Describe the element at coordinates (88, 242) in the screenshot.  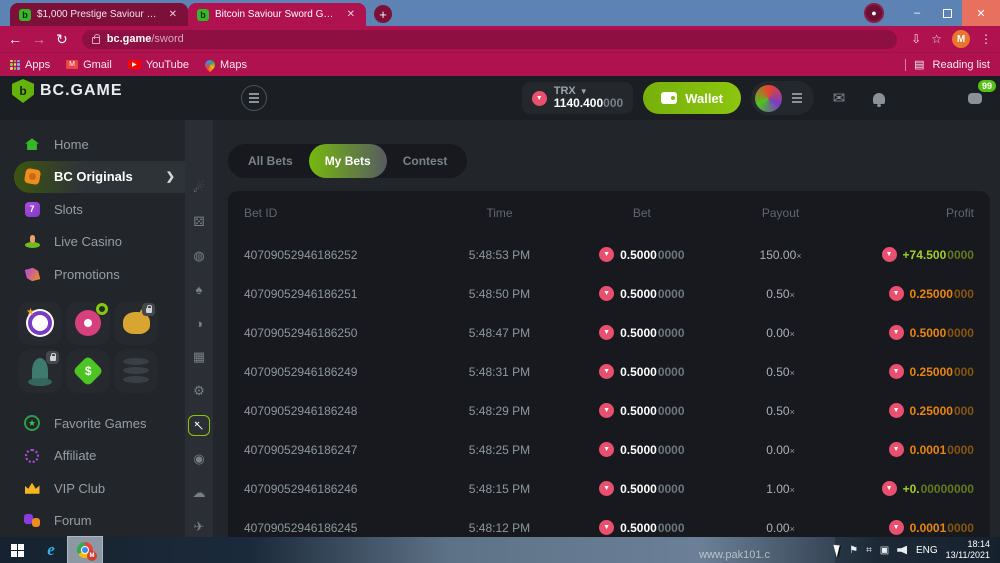
I see `sidebar-item-label: Live Casino` at that location.